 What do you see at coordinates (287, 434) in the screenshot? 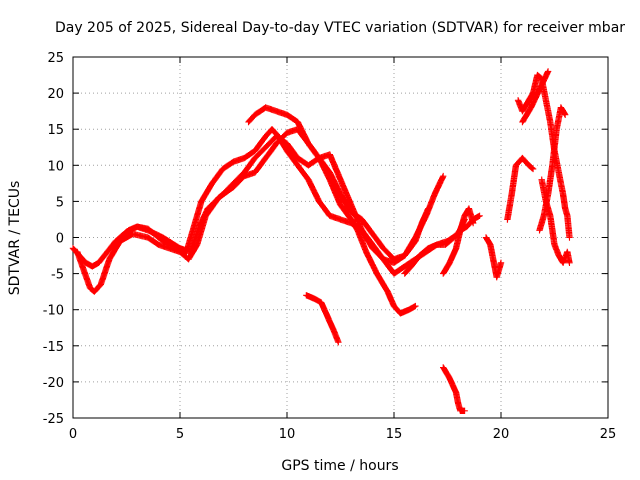
I see `x-tick-label: 10` at bounding box center [287, 434].